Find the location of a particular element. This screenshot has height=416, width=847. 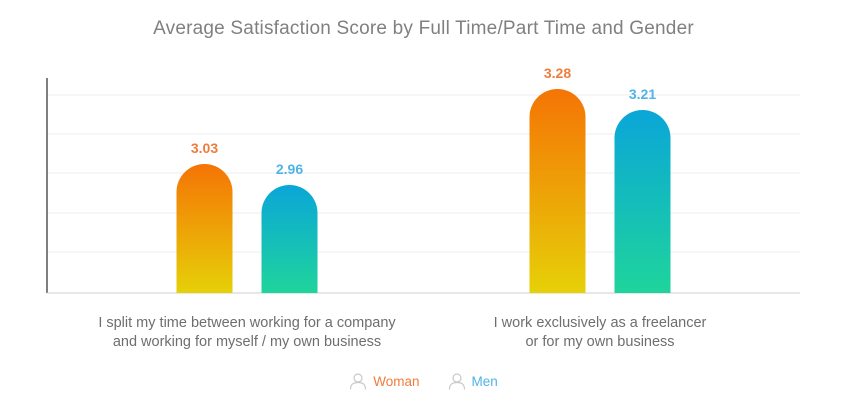

legend-item-woman: Woman is located at coordinates (384, 381).